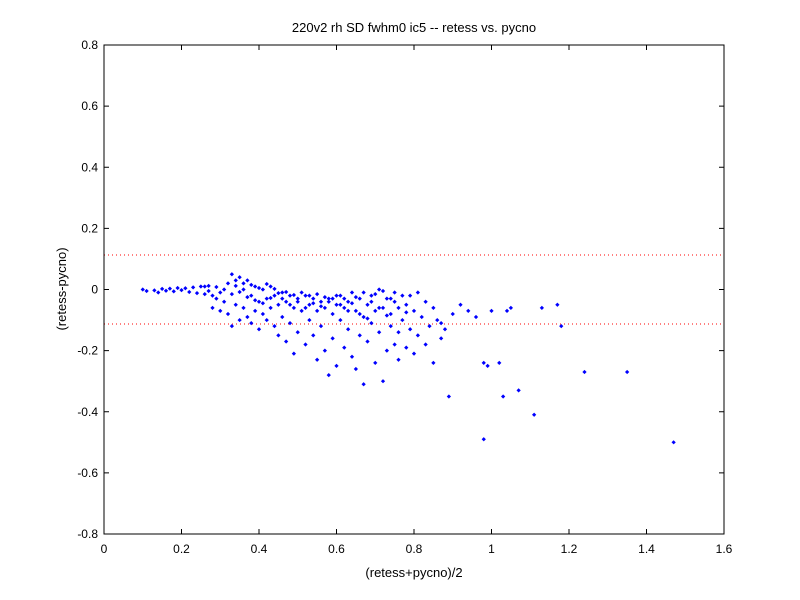  What do you see at coordinates (89, 228) in the screenshot?
I see `y-tick-label: 0.2` at bounding box center [89, 228].